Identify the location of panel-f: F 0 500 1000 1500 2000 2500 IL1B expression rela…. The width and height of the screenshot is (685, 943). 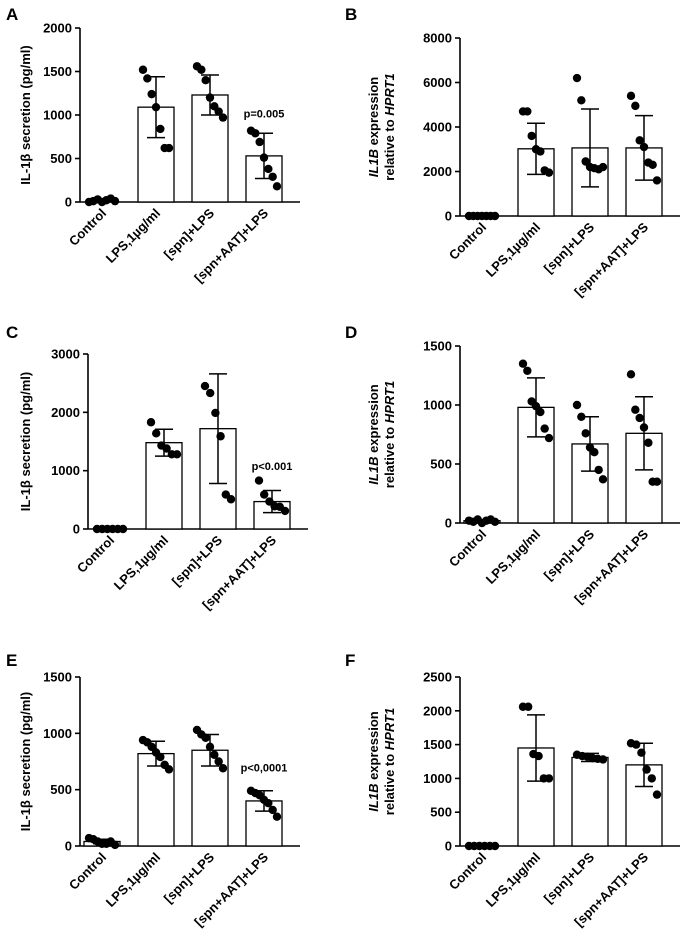
(512, 790).